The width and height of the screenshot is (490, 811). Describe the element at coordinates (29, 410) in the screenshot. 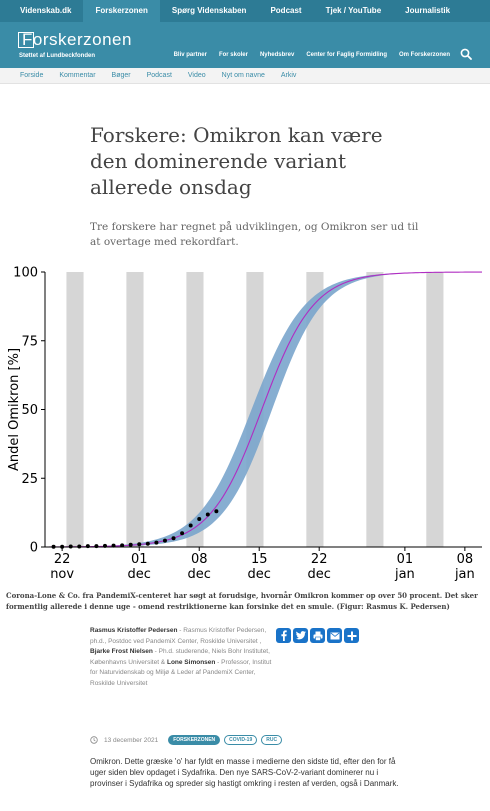

I see `y-tick-label: 50` at that location.